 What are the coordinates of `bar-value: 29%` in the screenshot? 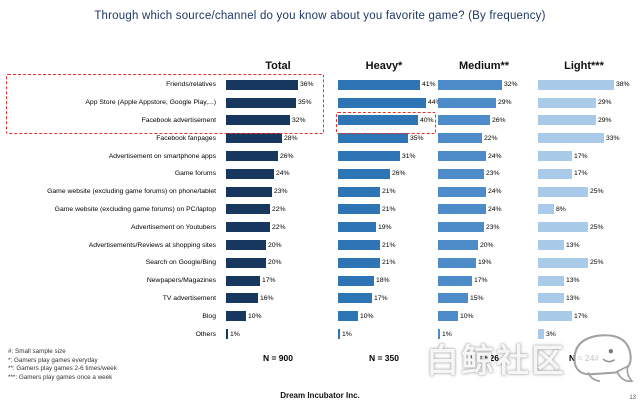 It's located at (505, 103).